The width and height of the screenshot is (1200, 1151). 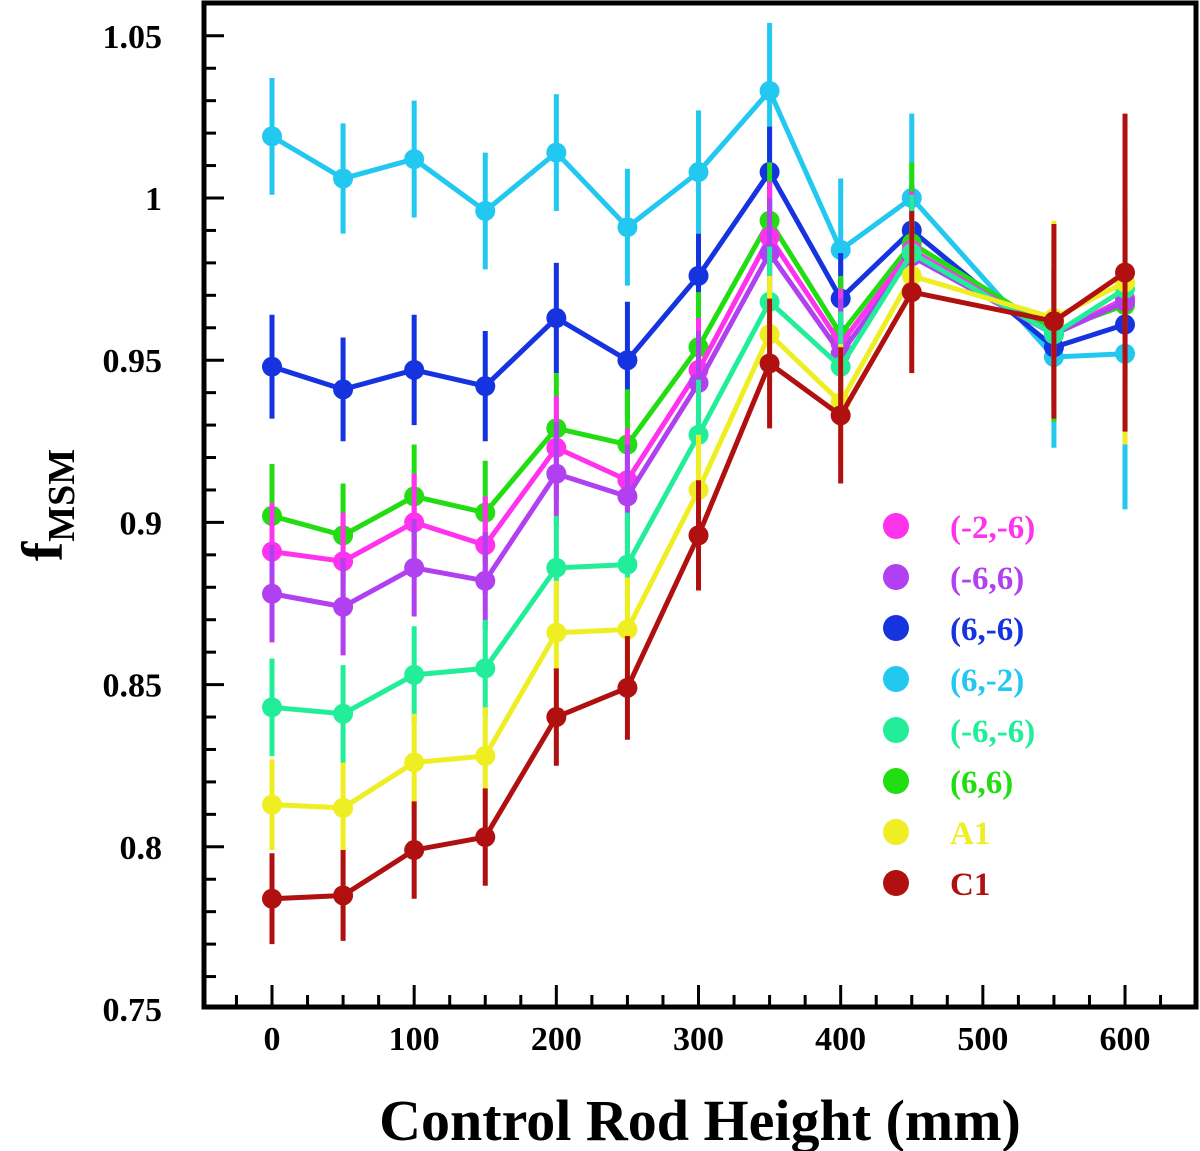 I want to click on x-tick-label: 600, so click(x=1125, y=1039).